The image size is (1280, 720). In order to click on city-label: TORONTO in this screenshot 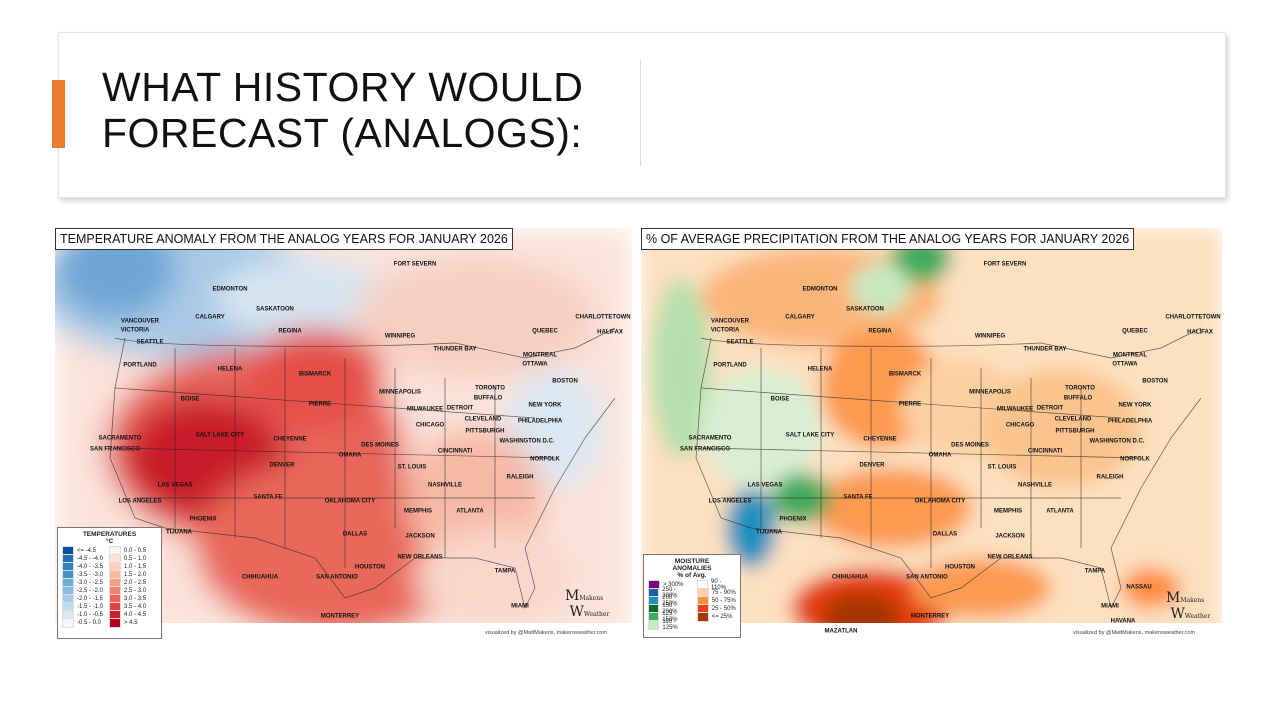, I will do `click(490, 388)`.